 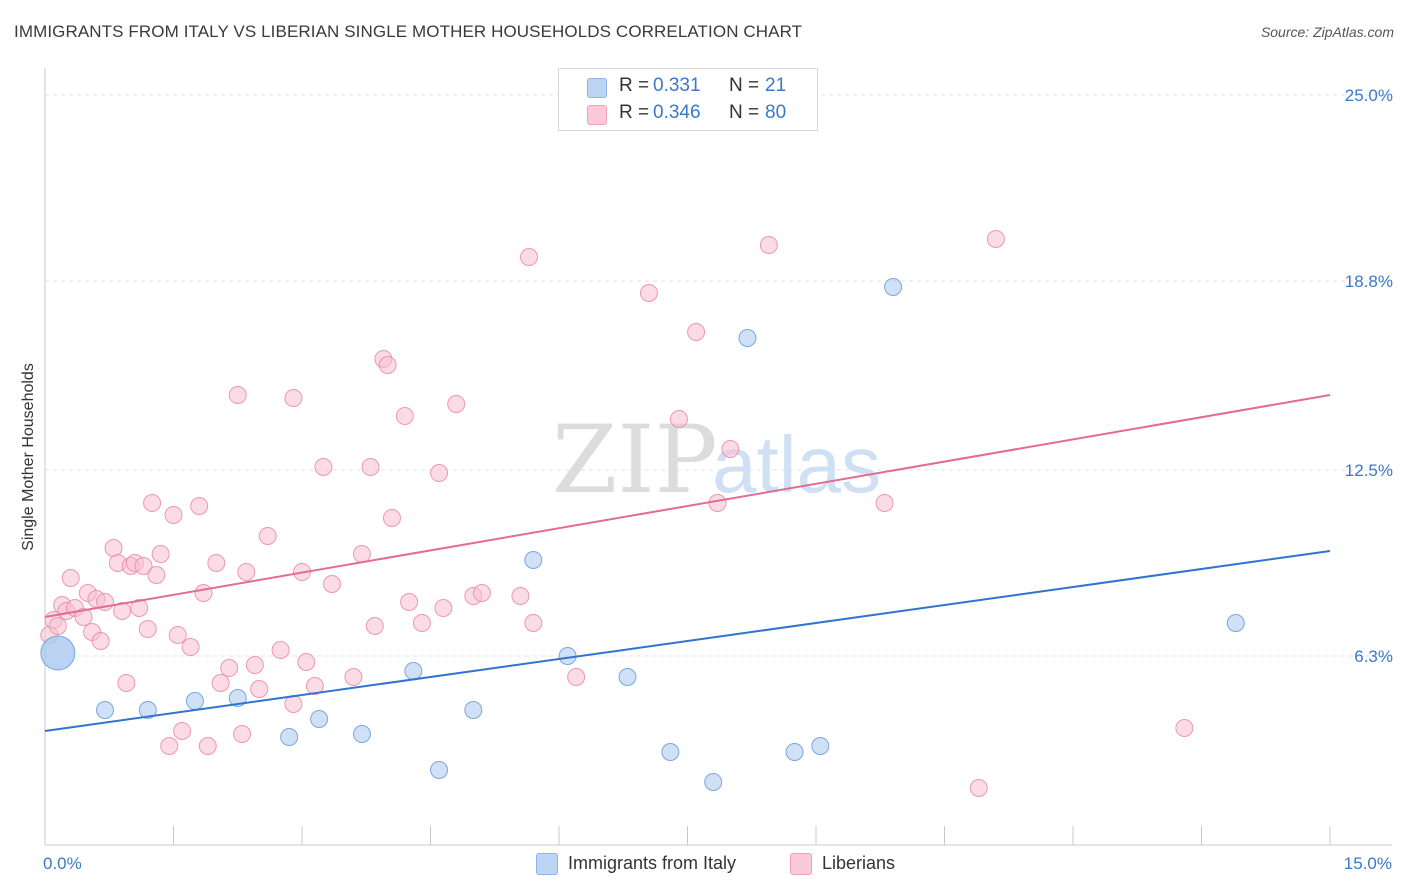 What do you see at coordinates (1369, 281) in the screenshot?
I see `y-tick-label: 18.8%` at bounding box center [1369, 281].